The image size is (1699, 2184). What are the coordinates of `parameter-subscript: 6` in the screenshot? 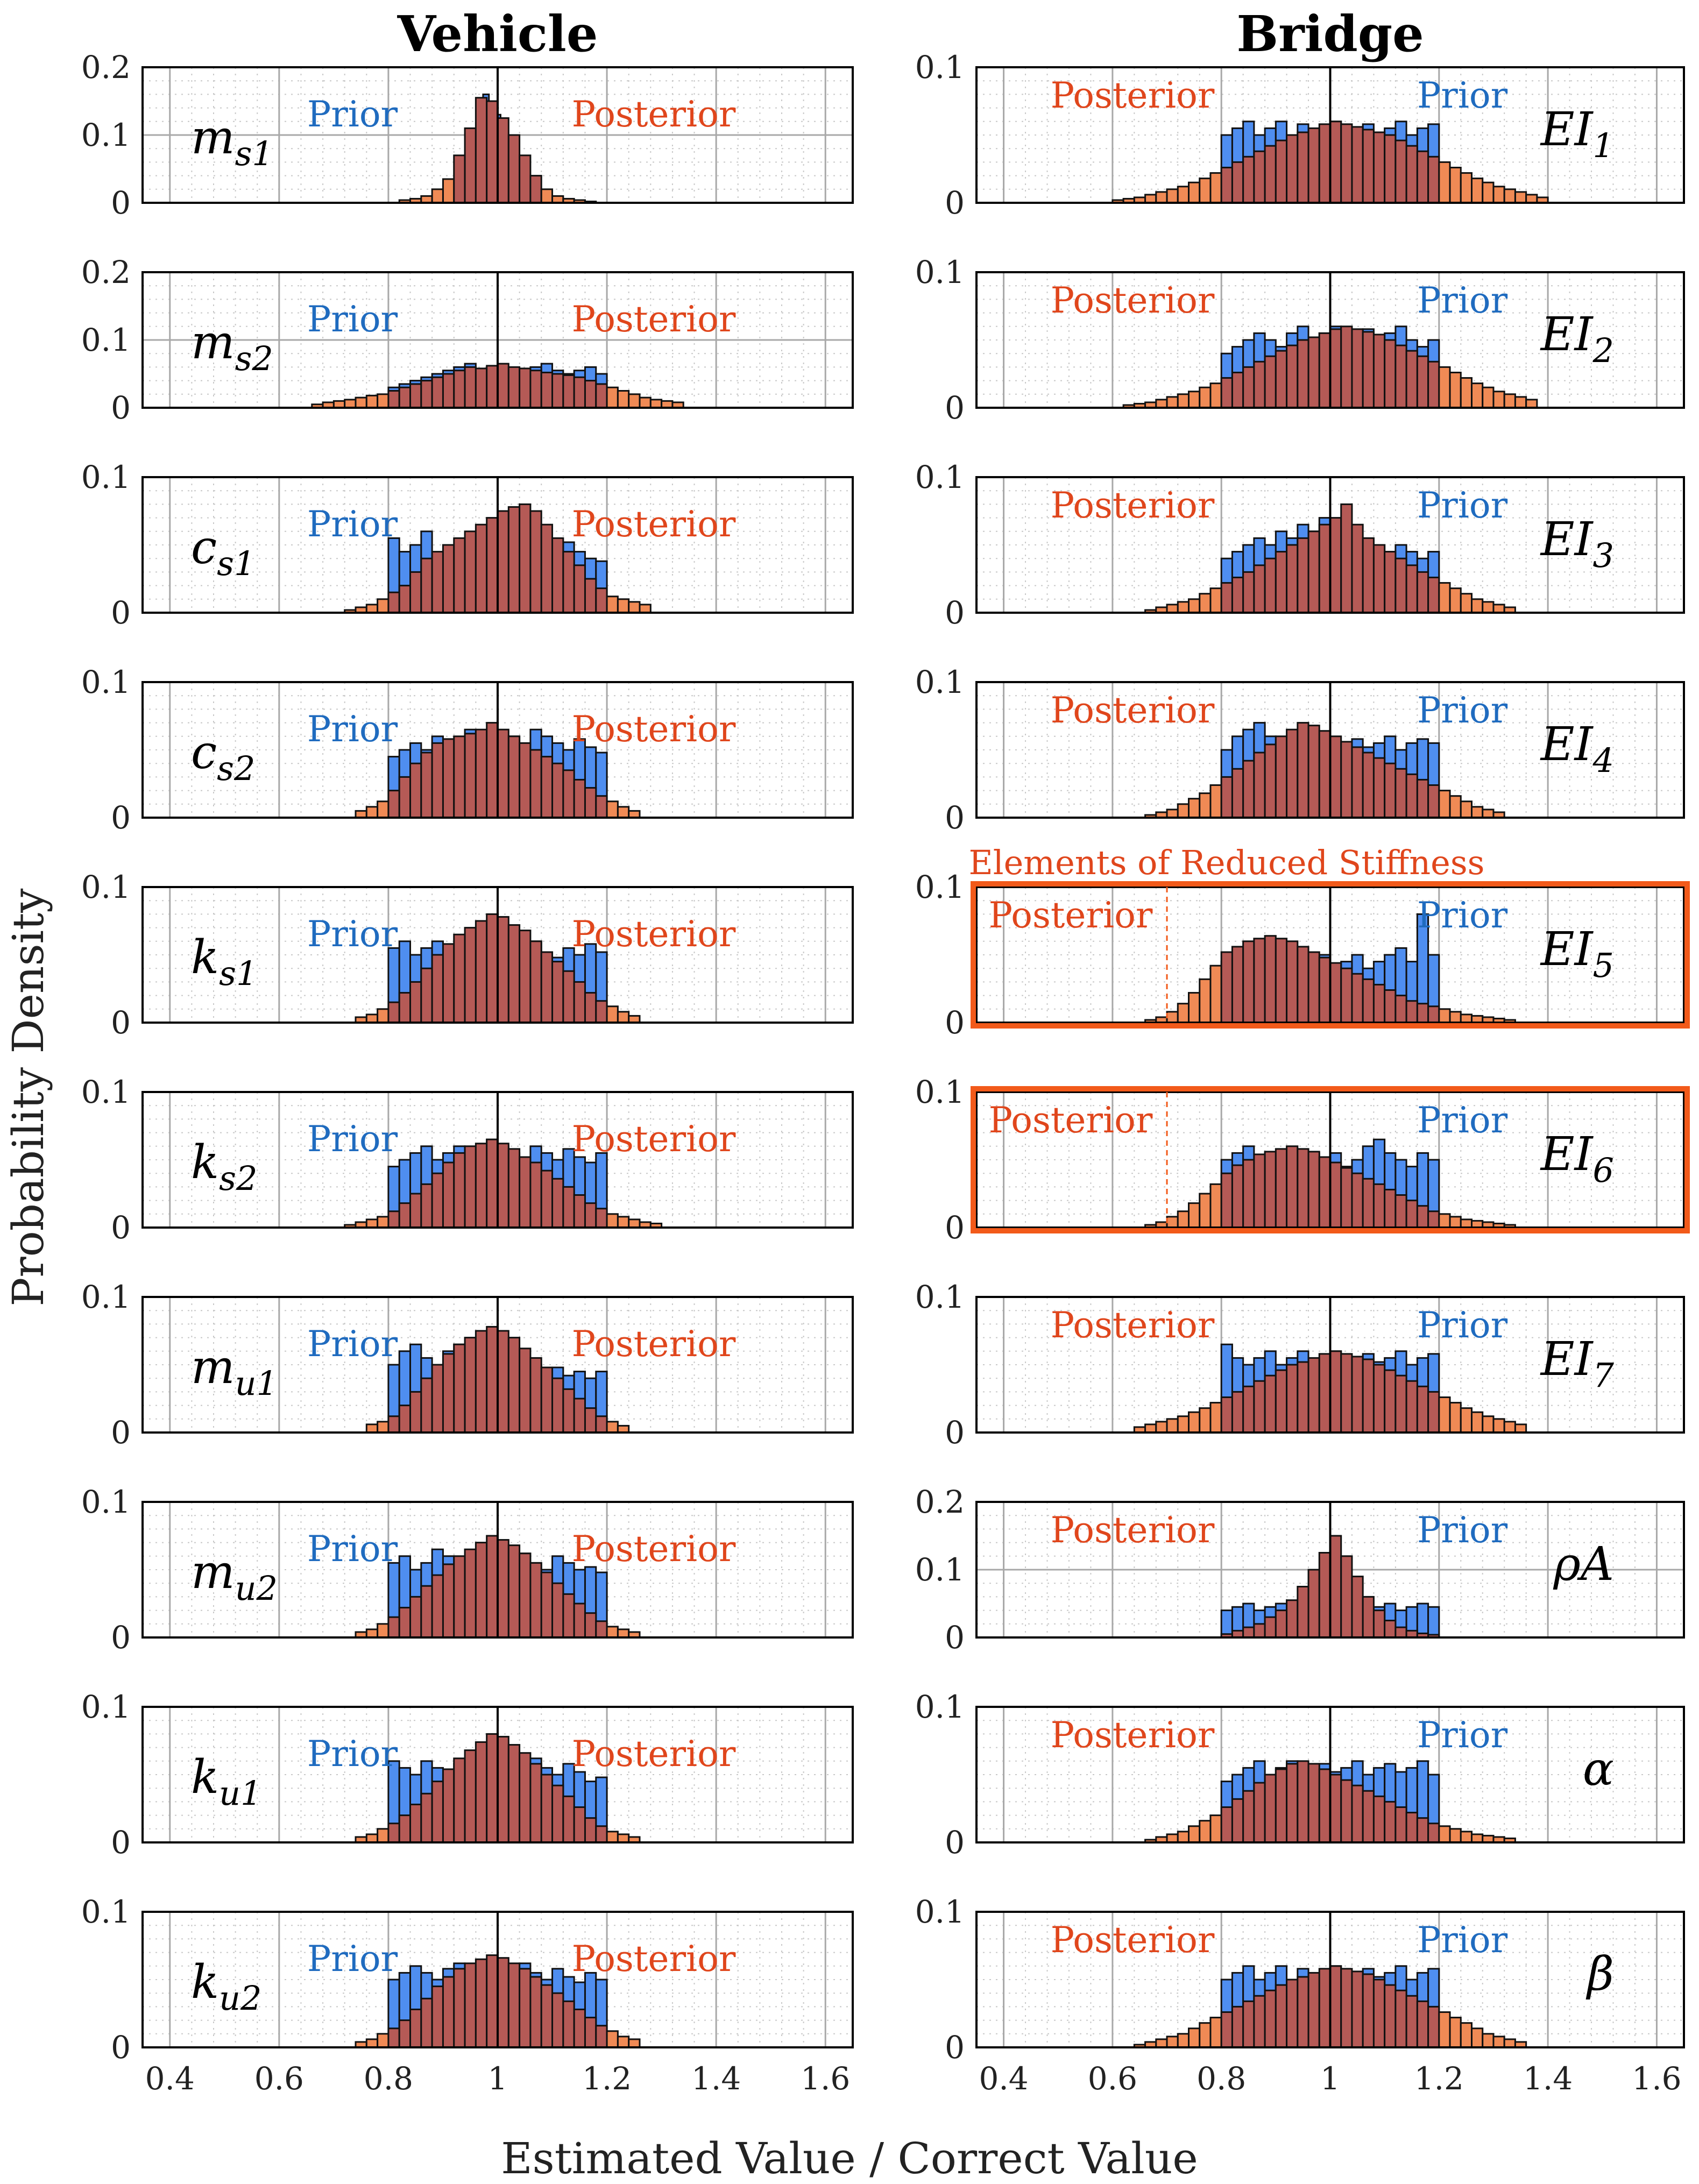 It's located at (1603, 1170).